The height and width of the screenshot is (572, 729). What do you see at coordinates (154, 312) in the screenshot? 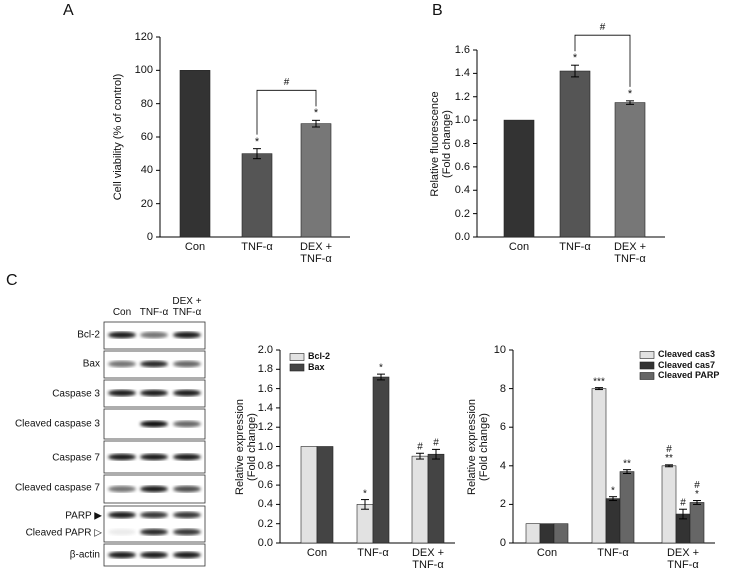
I see `blot-column-label: TNF-α` at bounding box center [154, 312].